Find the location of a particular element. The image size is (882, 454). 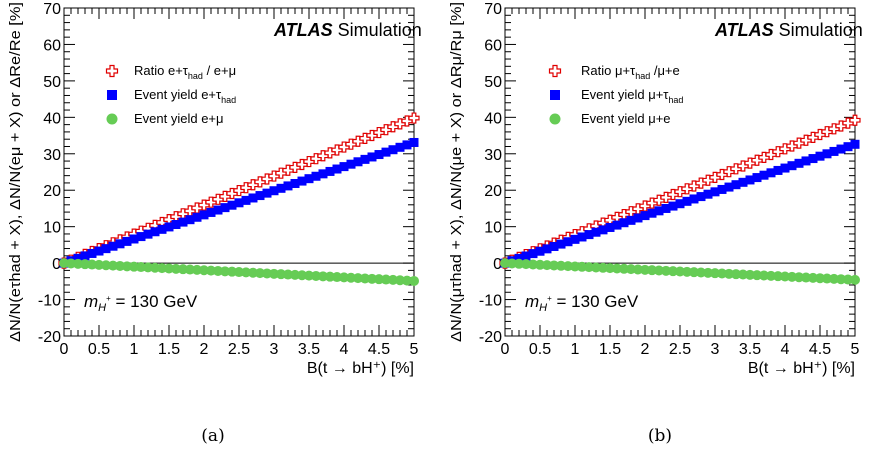

y-tick-label: 0 is located at coordinates (56, 264).